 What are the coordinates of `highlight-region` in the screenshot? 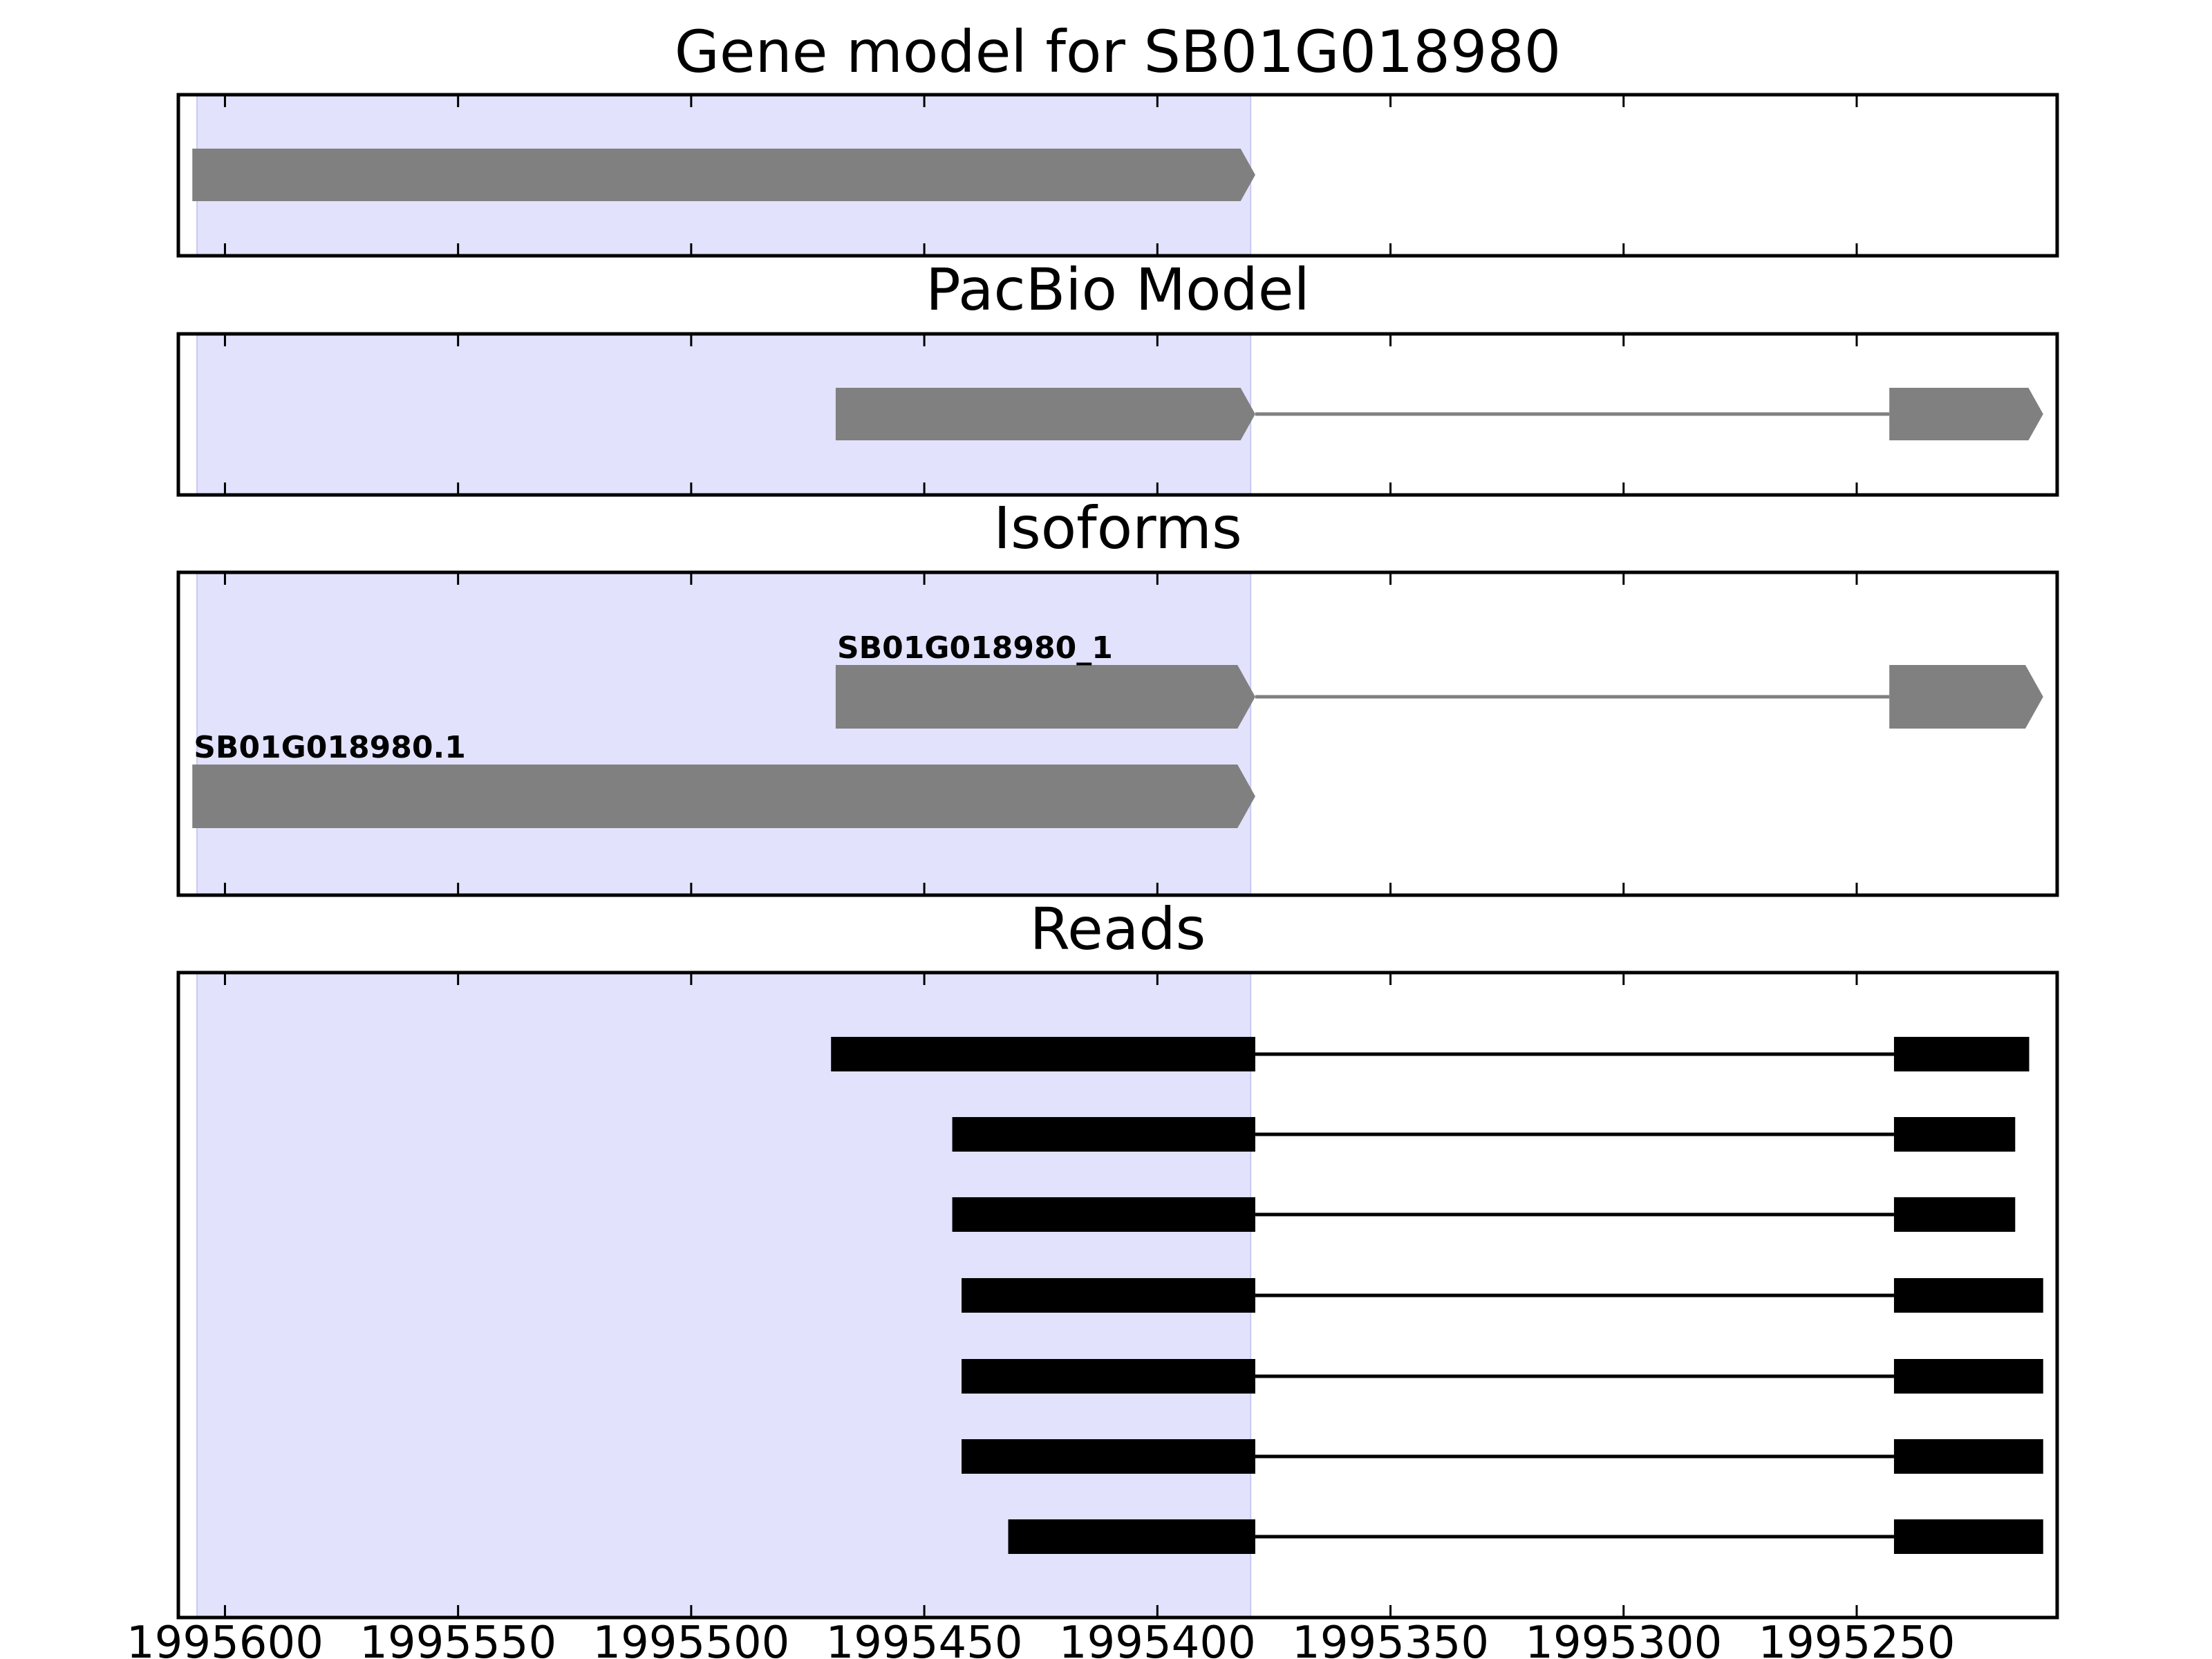 It's located at (723, 733).